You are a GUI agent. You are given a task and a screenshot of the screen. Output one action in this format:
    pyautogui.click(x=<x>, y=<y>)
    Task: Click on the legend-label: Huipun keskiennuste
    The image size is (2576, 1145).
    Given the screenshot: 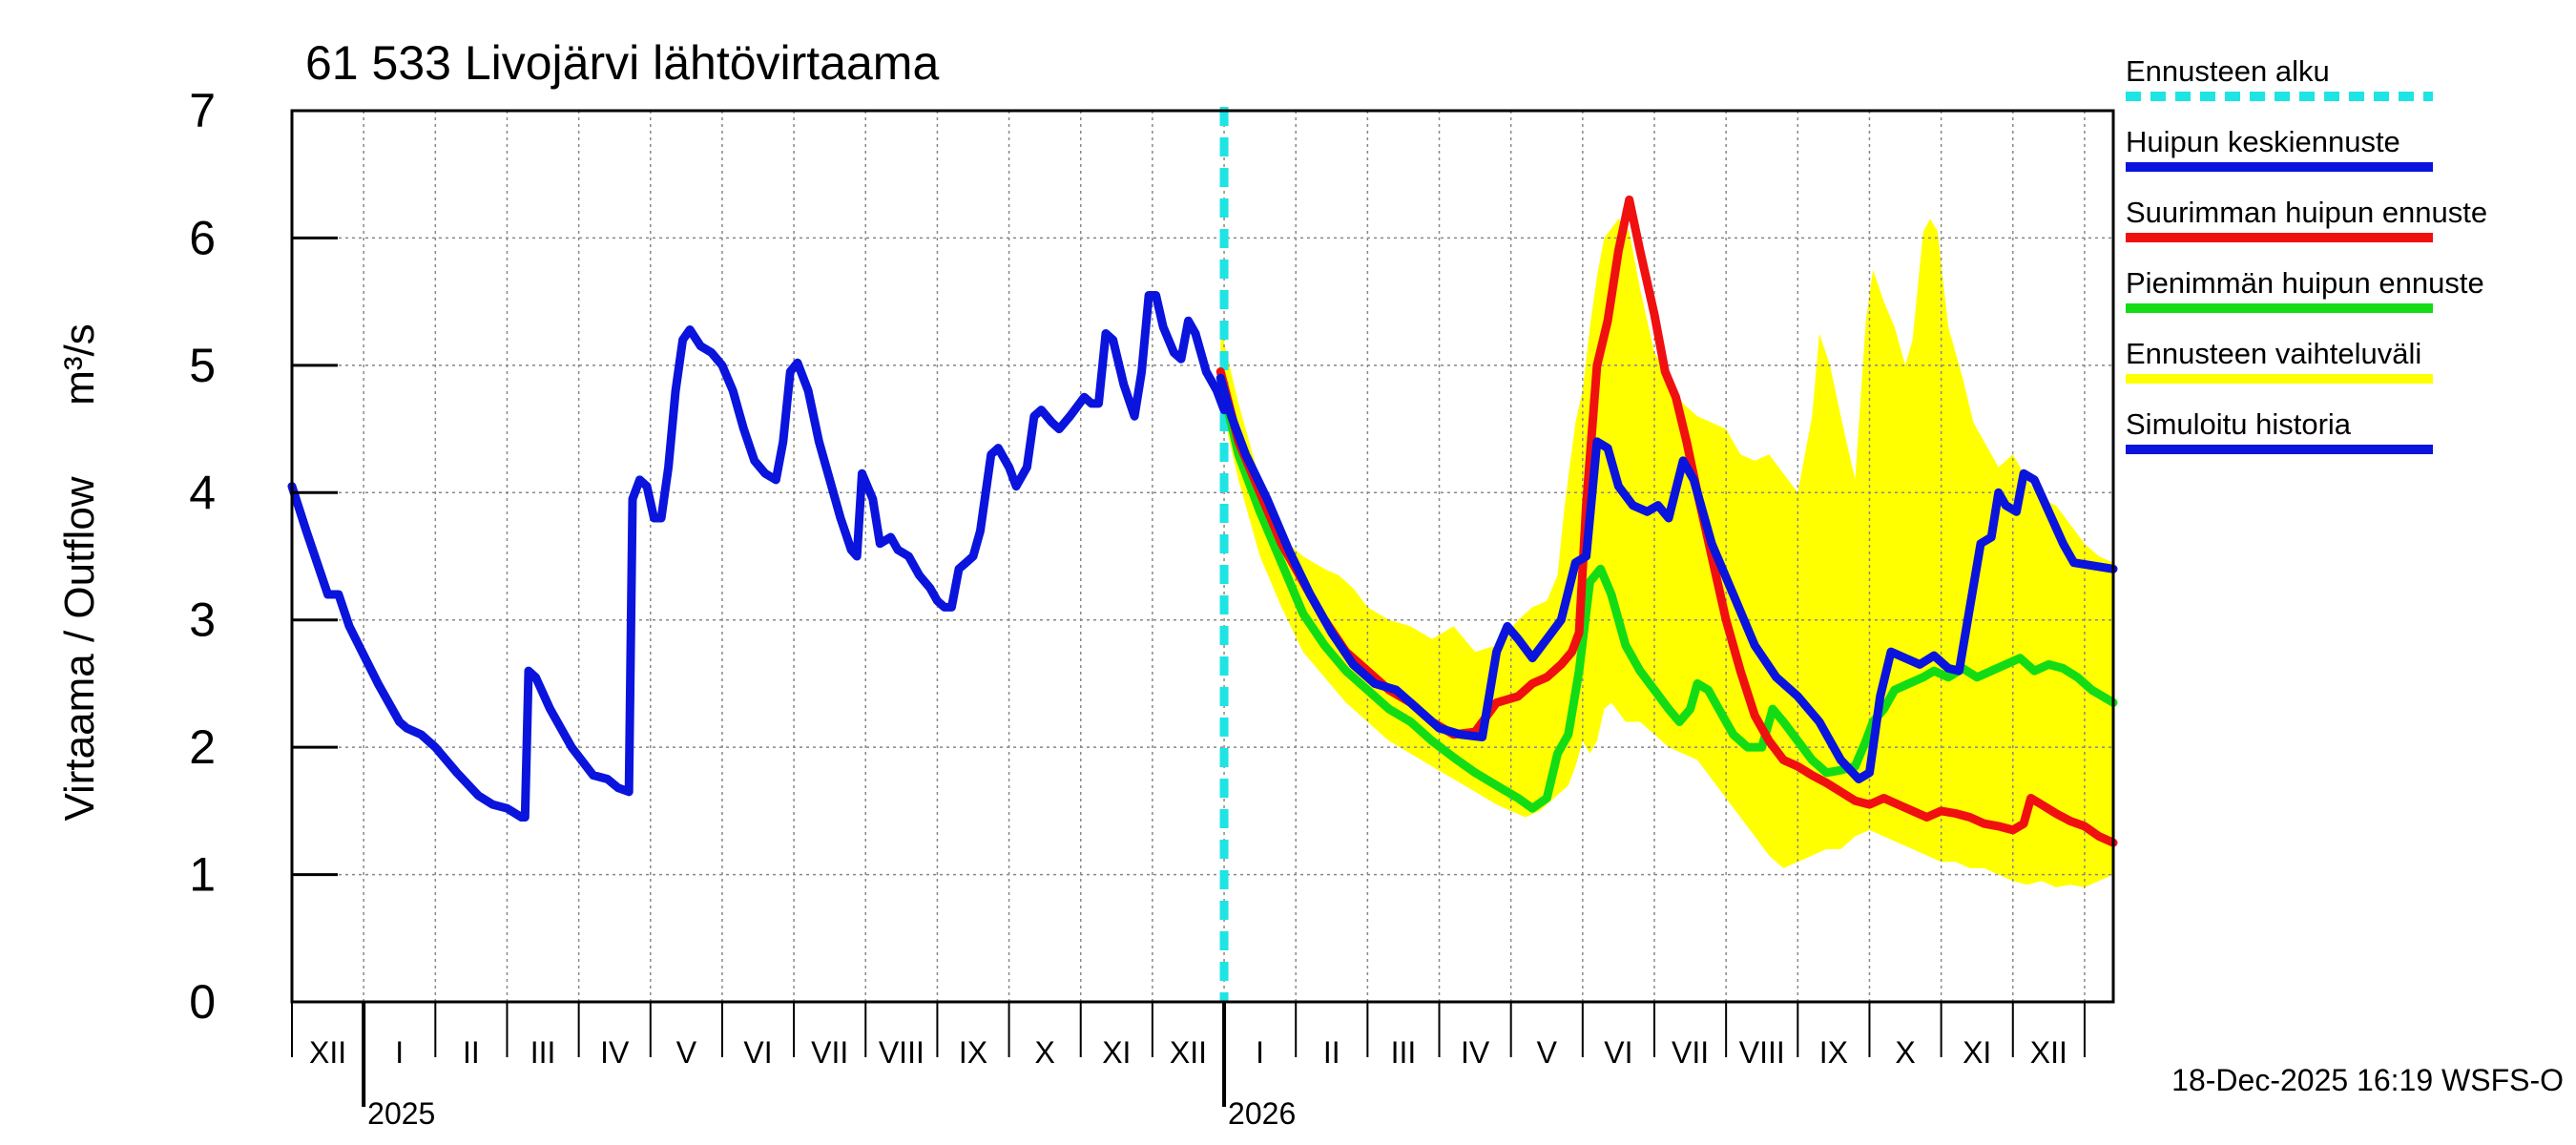 What is the action you would take?
    pyautogui.click(x=2263, y=141)
    